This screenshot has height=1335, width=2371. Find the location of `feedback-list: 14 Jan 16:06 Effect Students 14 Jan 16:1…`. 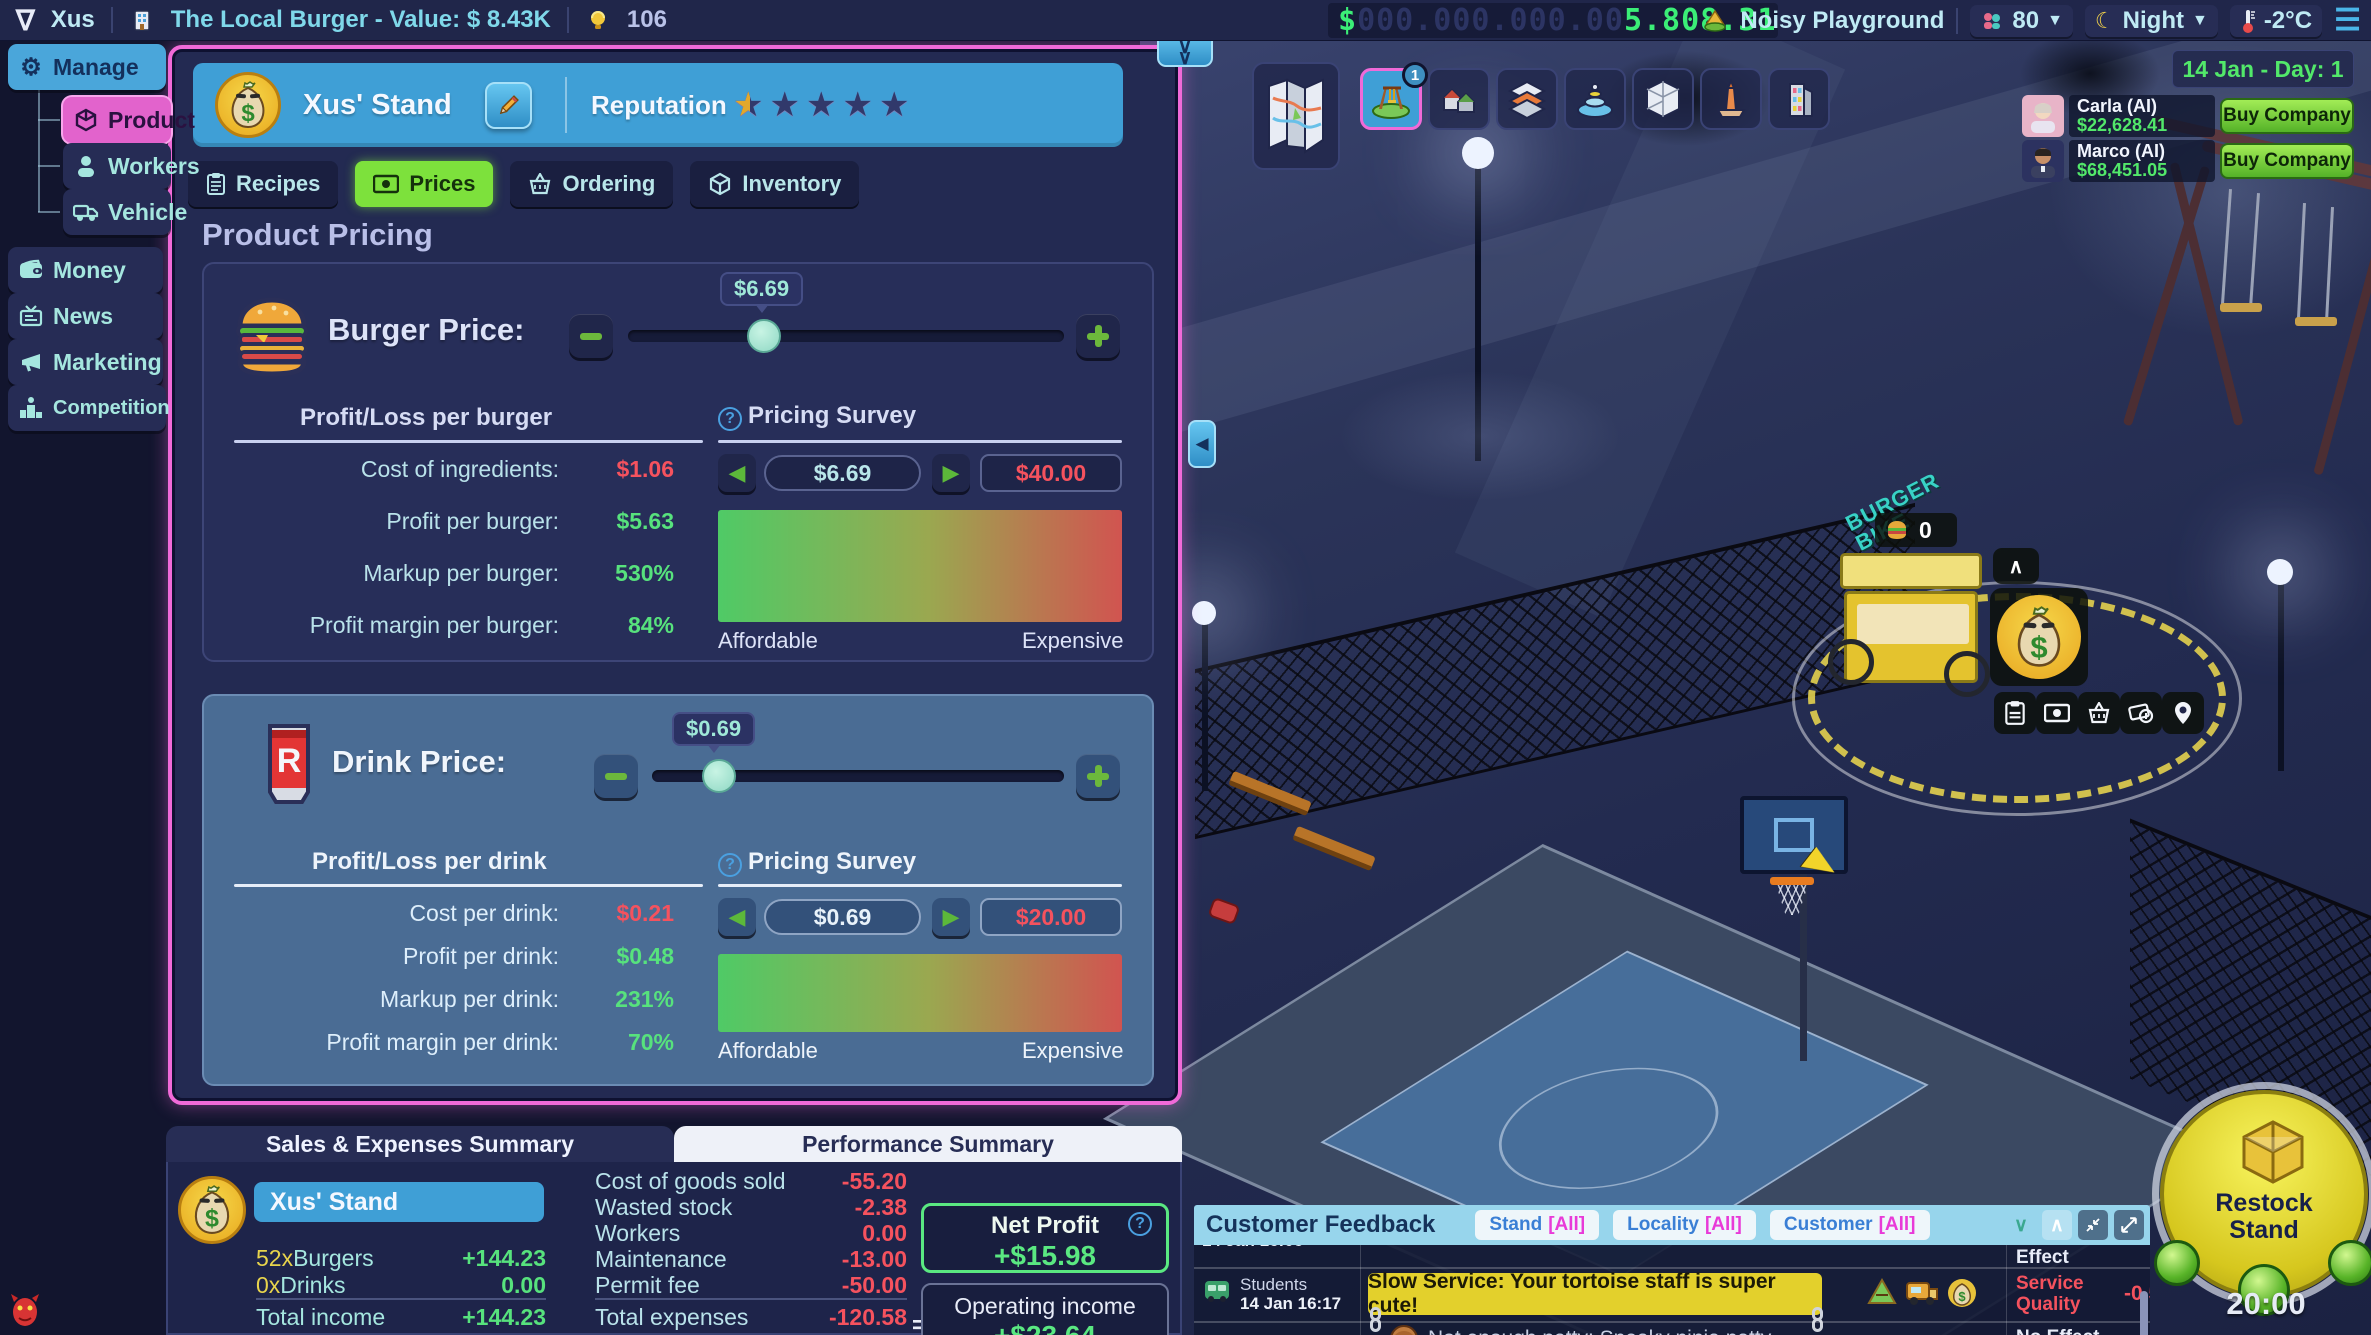

feedback-list: 14 Jan 16:06 Effect Students 14 Jan 16:1… is located at coordinates (1672, 1290).